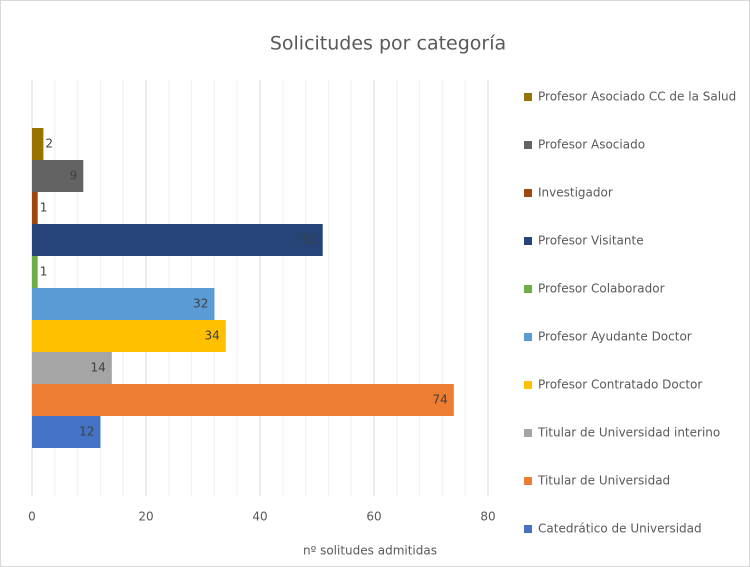  What do you see at coordinates (98, 368) in the screenshot?
I see `data-label: 14` at bounding box center [98, 368].